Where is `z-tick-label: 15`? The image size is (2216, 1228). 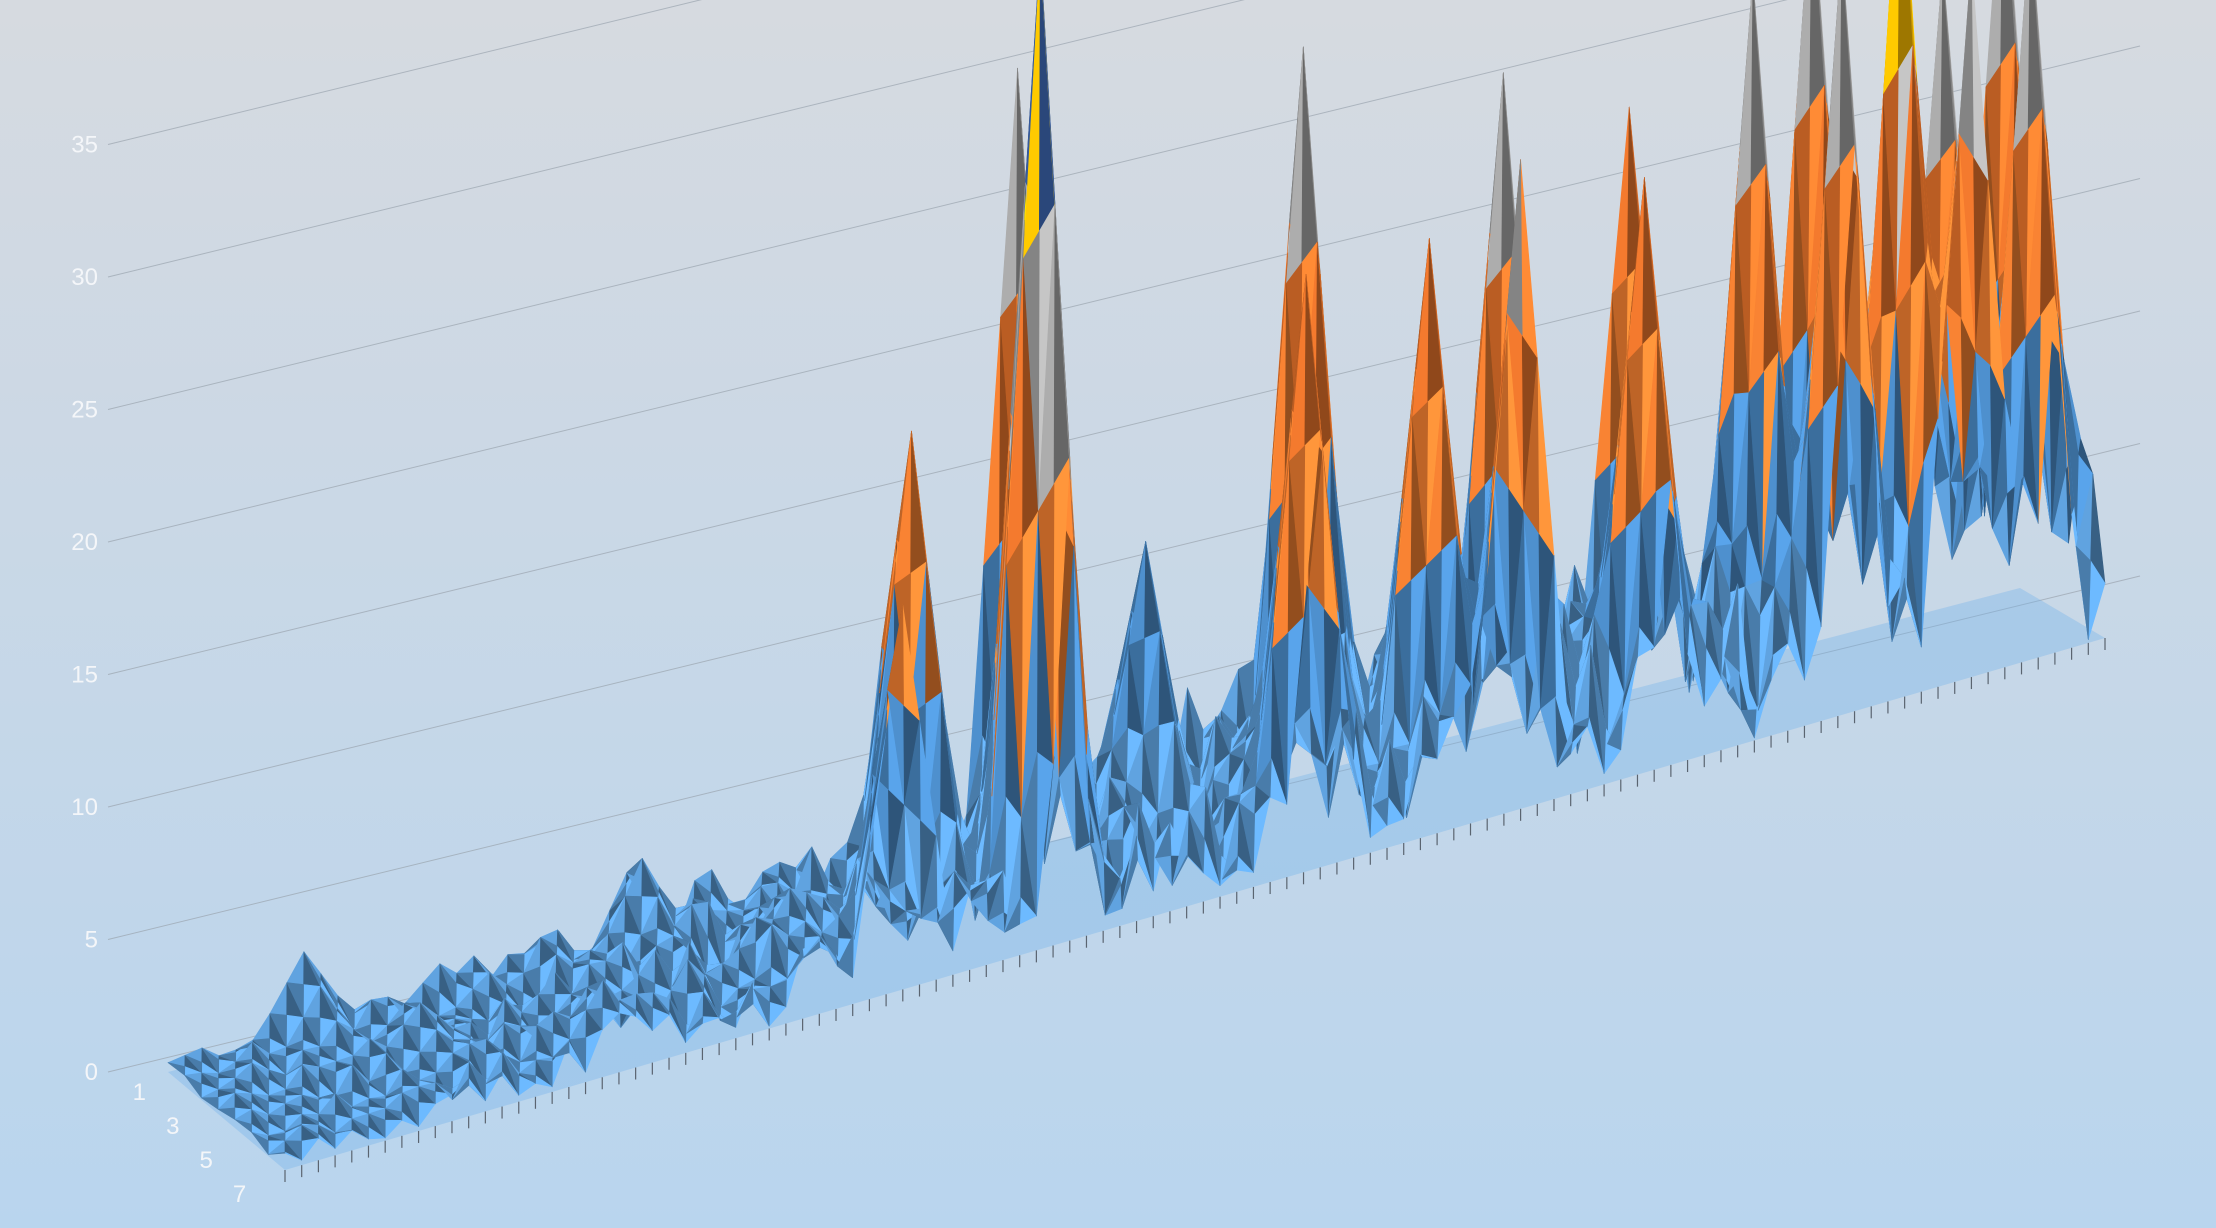 z-tick-label: 15 is located at coordinates (84, 675).